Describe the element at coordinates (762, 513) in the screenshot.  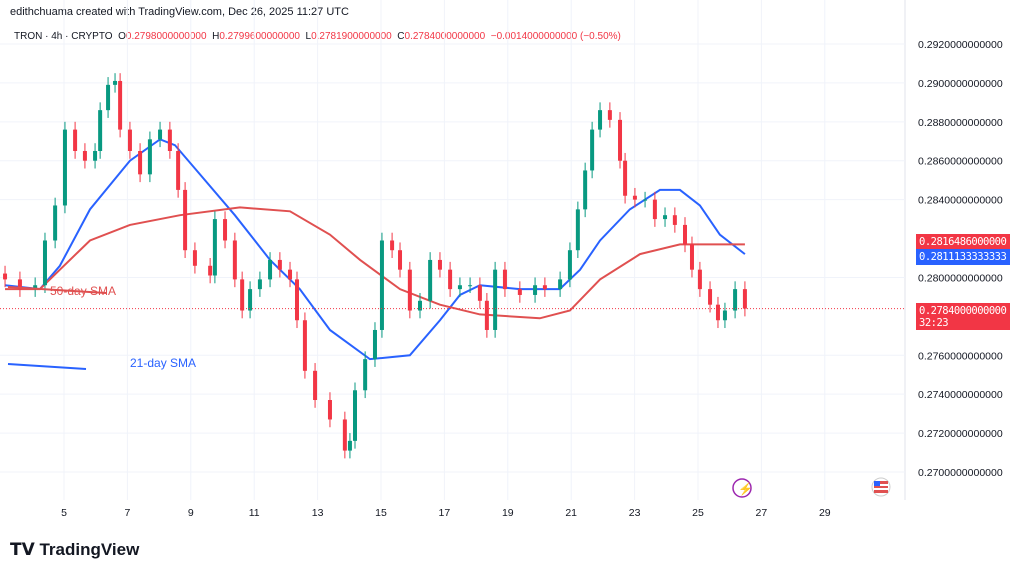
I see `x-tick-label: 27` at that location.